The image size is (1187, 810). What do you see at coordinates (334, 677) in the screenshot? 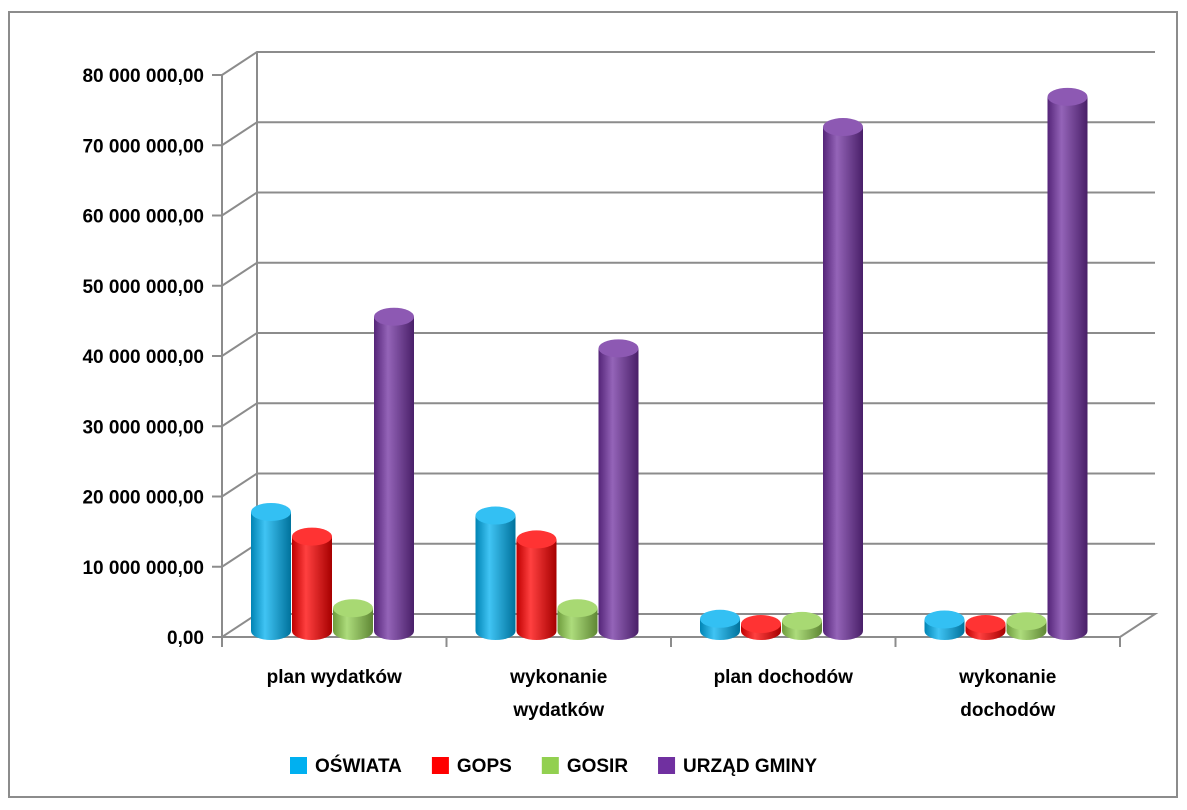
I see `x-tick-label: plan wydatków` at bounding box center [334, 677].